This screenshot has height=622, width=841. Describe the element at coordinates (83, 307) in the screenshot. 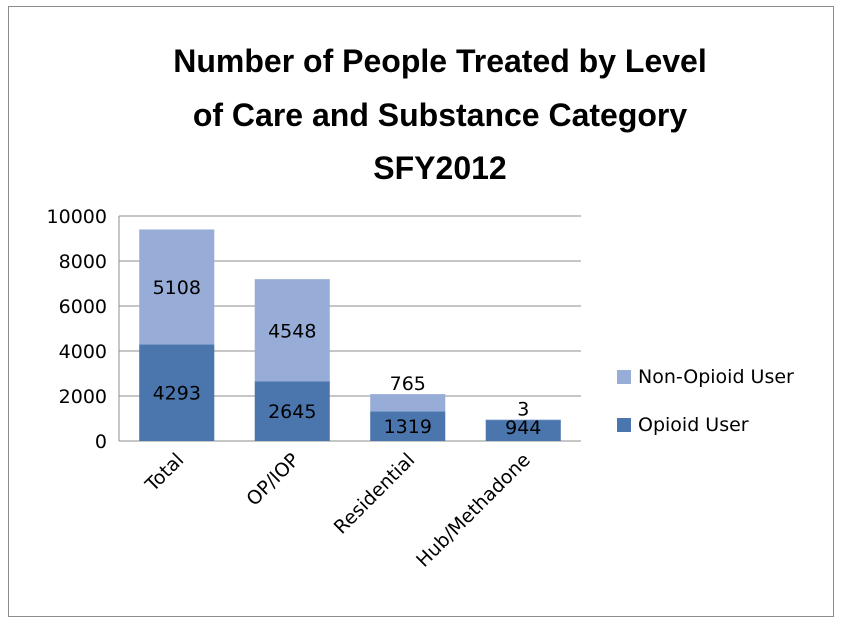

I see `y-tick-label: 6000` at that location.